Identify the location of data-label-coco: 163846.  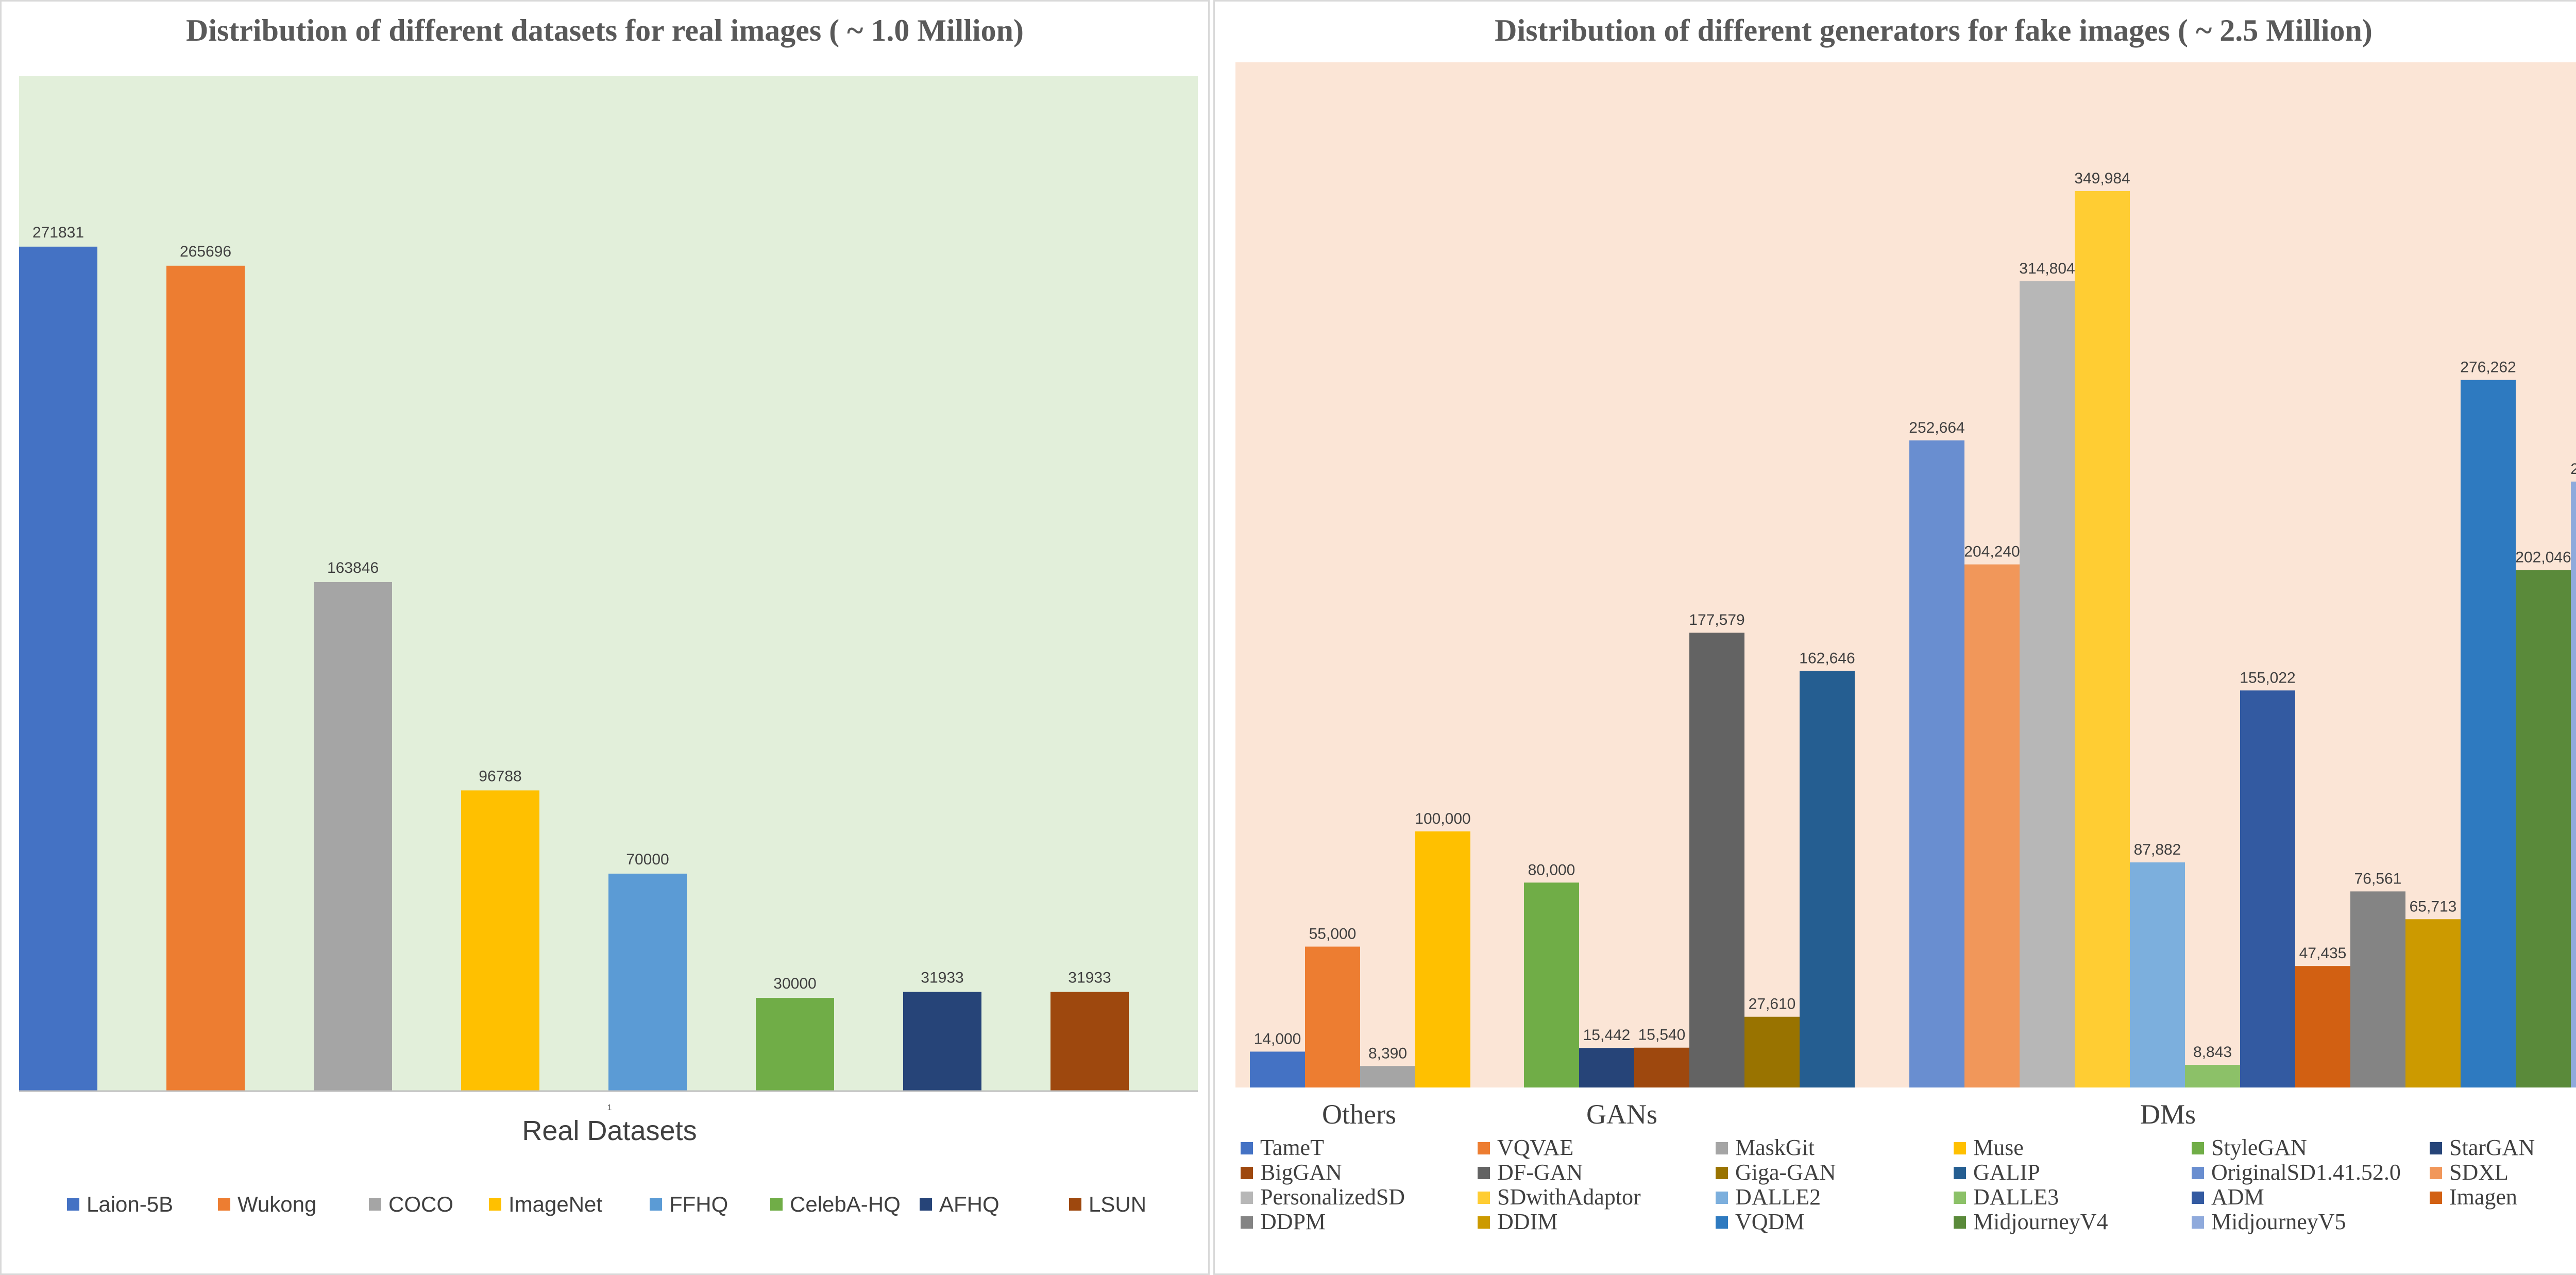
(353, 567).